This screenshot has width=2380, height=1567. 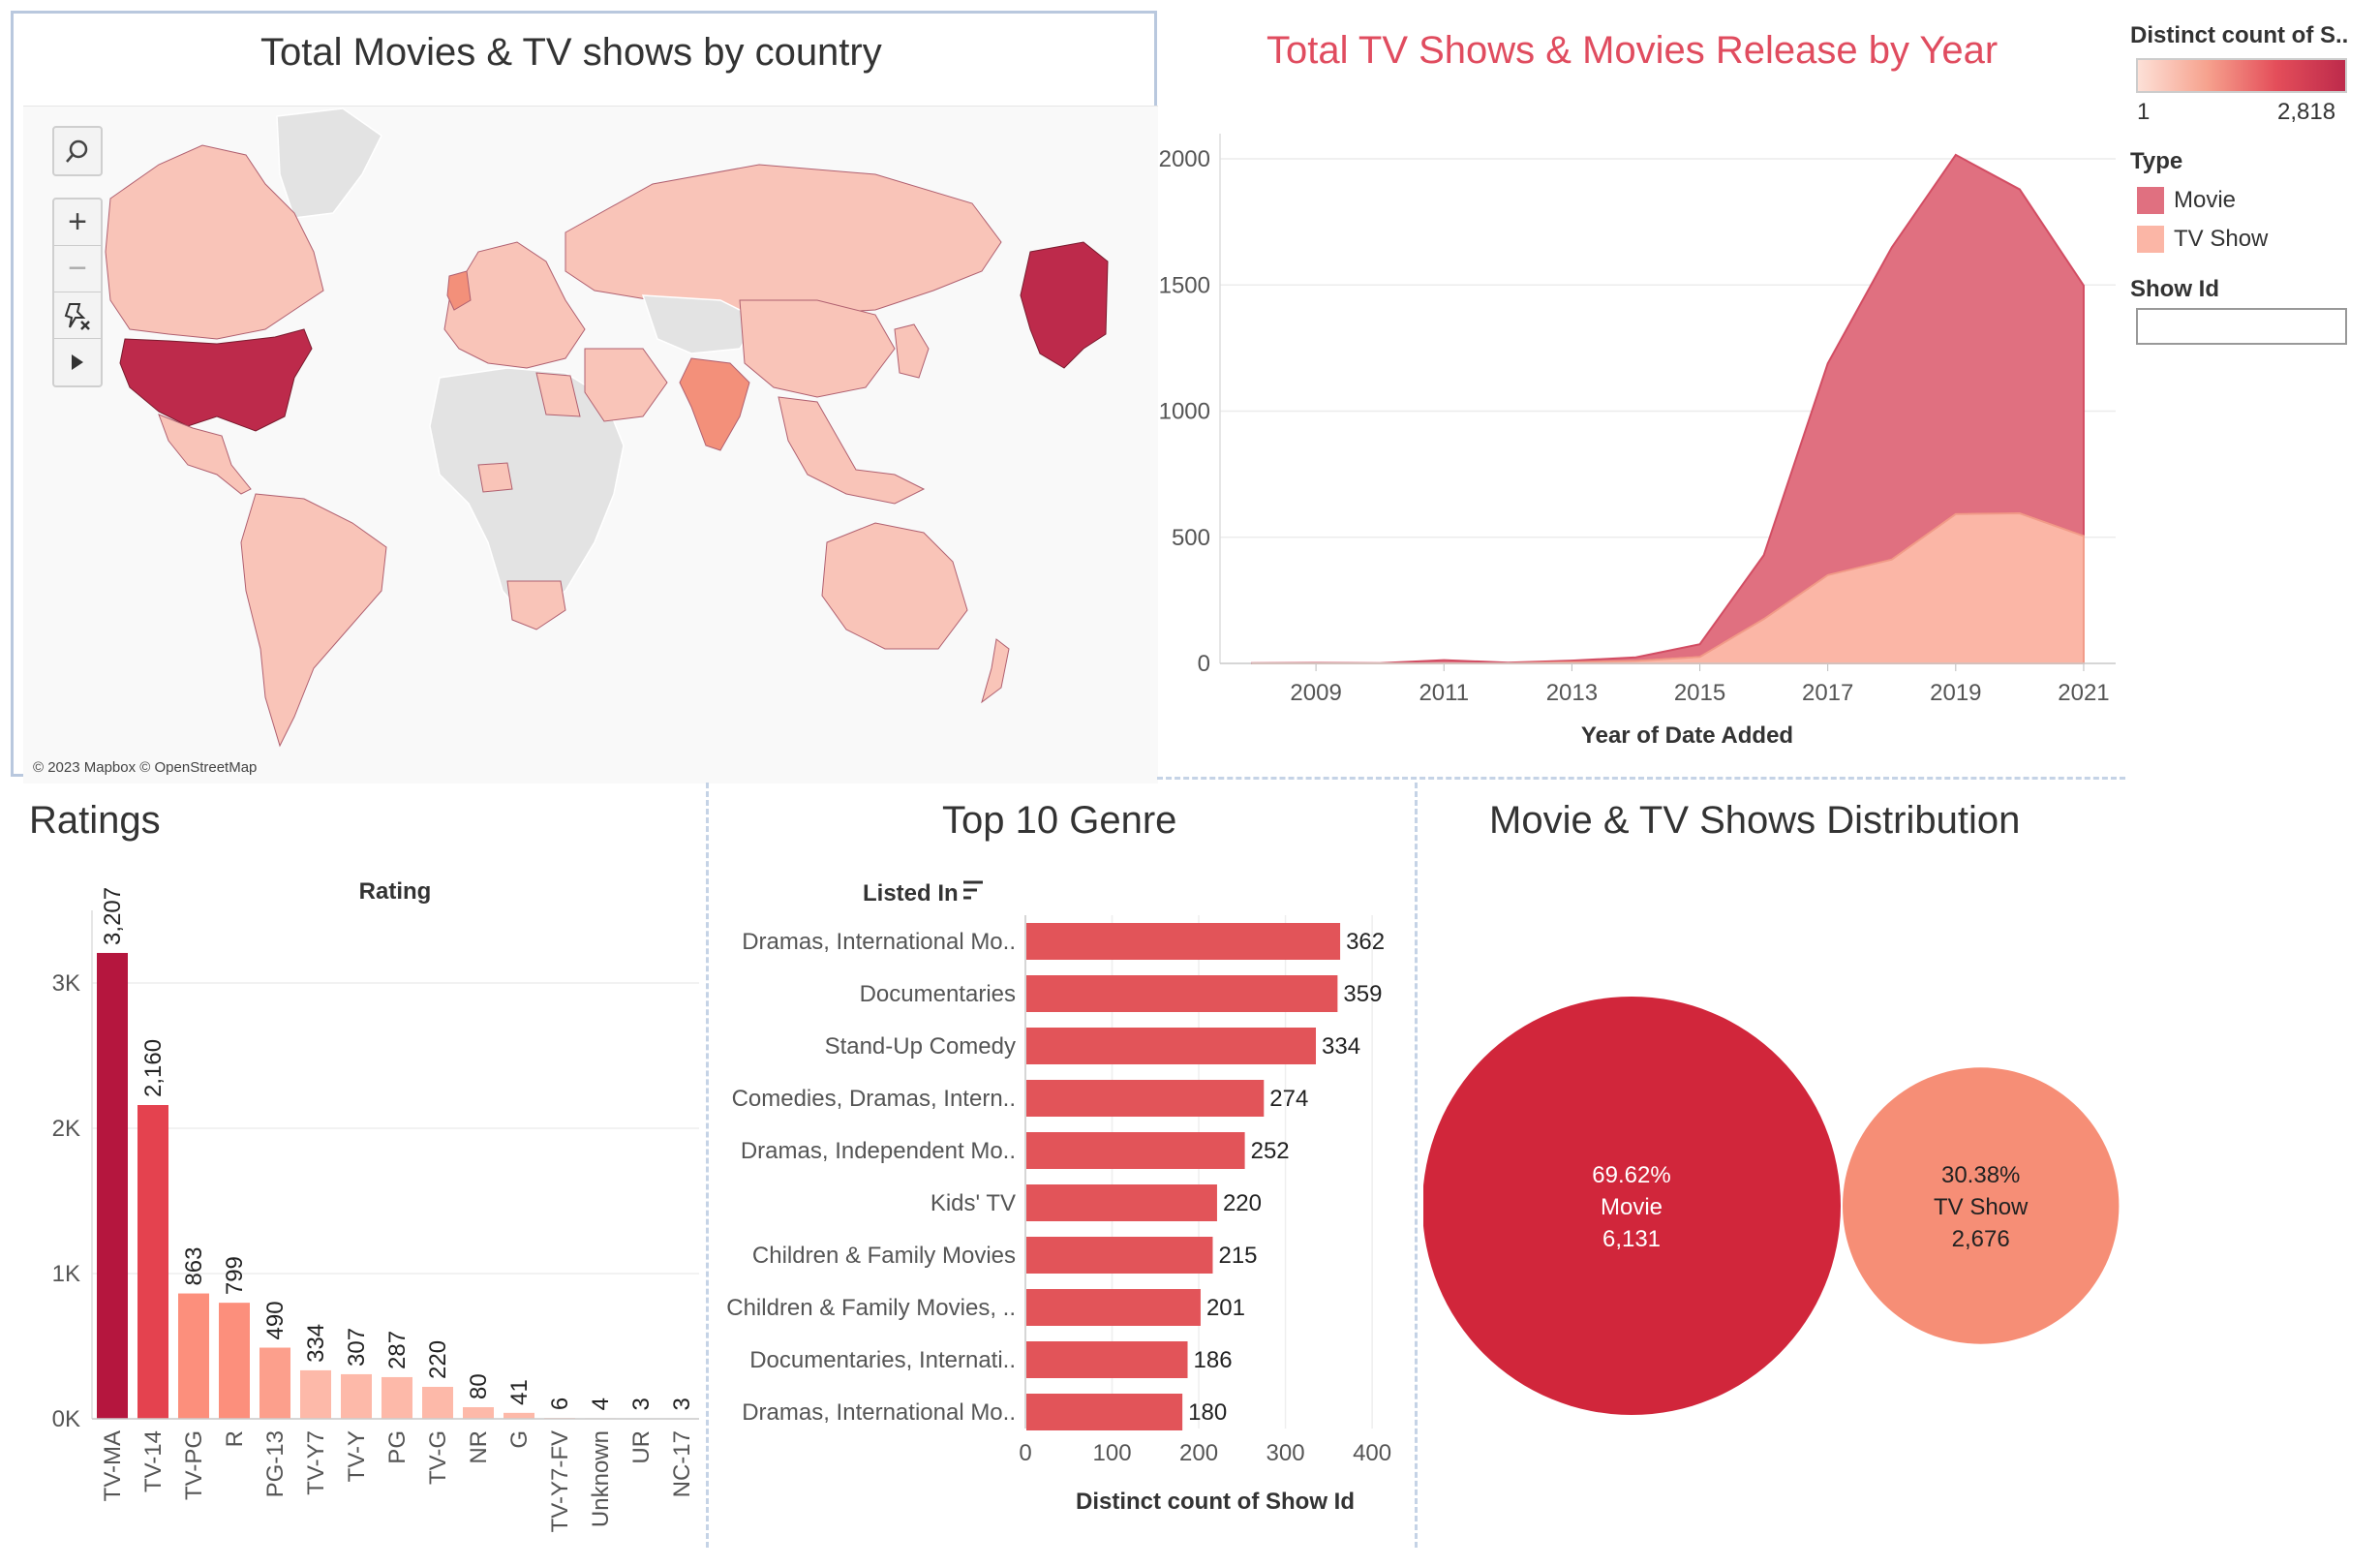 I want to click on show-id-filter-input, so click(x=2242, y=326).